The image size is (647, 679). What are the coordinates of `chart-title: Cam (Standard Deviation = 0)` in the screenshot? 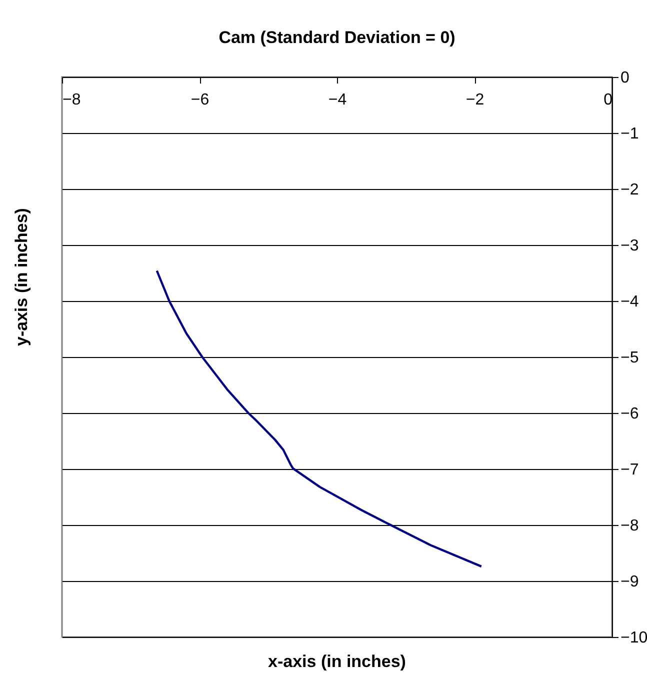 It's located at (337, 37).